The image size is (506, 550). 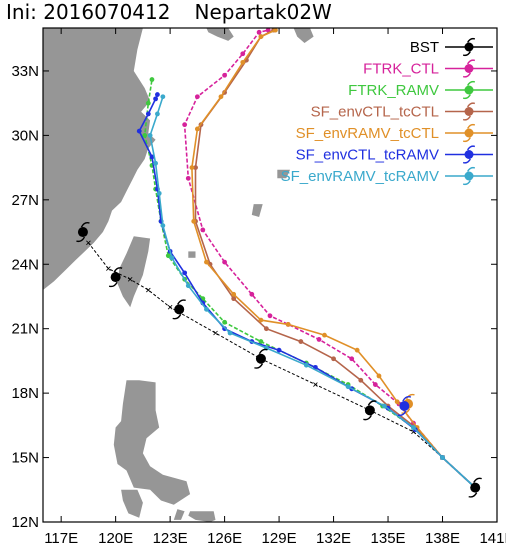 What do you see at coordinates (360, 176) in the screenshot?
I see `legend-label: SF_envRAMV_tcRAMV` at bounding box center [360, 176].